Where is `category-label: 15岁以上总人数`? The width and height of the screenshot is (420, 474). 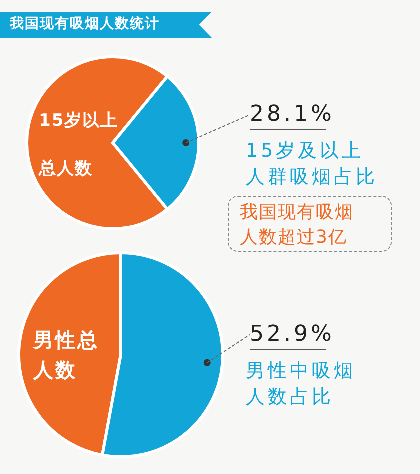 category-label: 15岁以上总人数 is located at coordinates (79, 145).